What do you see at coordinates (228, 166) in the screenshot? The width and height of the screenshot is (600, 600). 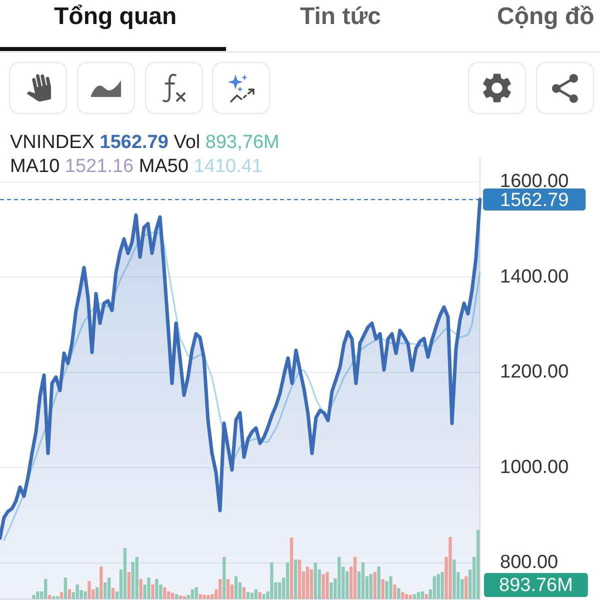 I see `annotation: 1410.41` at bounding box center [228, 166].